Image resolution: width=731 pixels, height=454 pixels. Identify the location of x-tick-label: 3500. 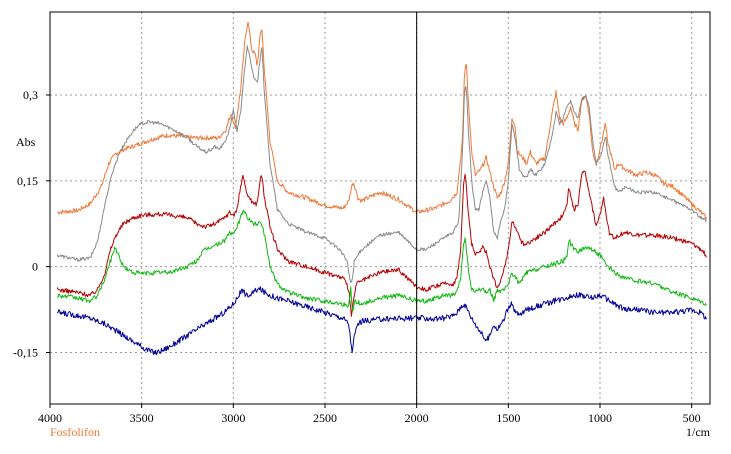
(142, 418).